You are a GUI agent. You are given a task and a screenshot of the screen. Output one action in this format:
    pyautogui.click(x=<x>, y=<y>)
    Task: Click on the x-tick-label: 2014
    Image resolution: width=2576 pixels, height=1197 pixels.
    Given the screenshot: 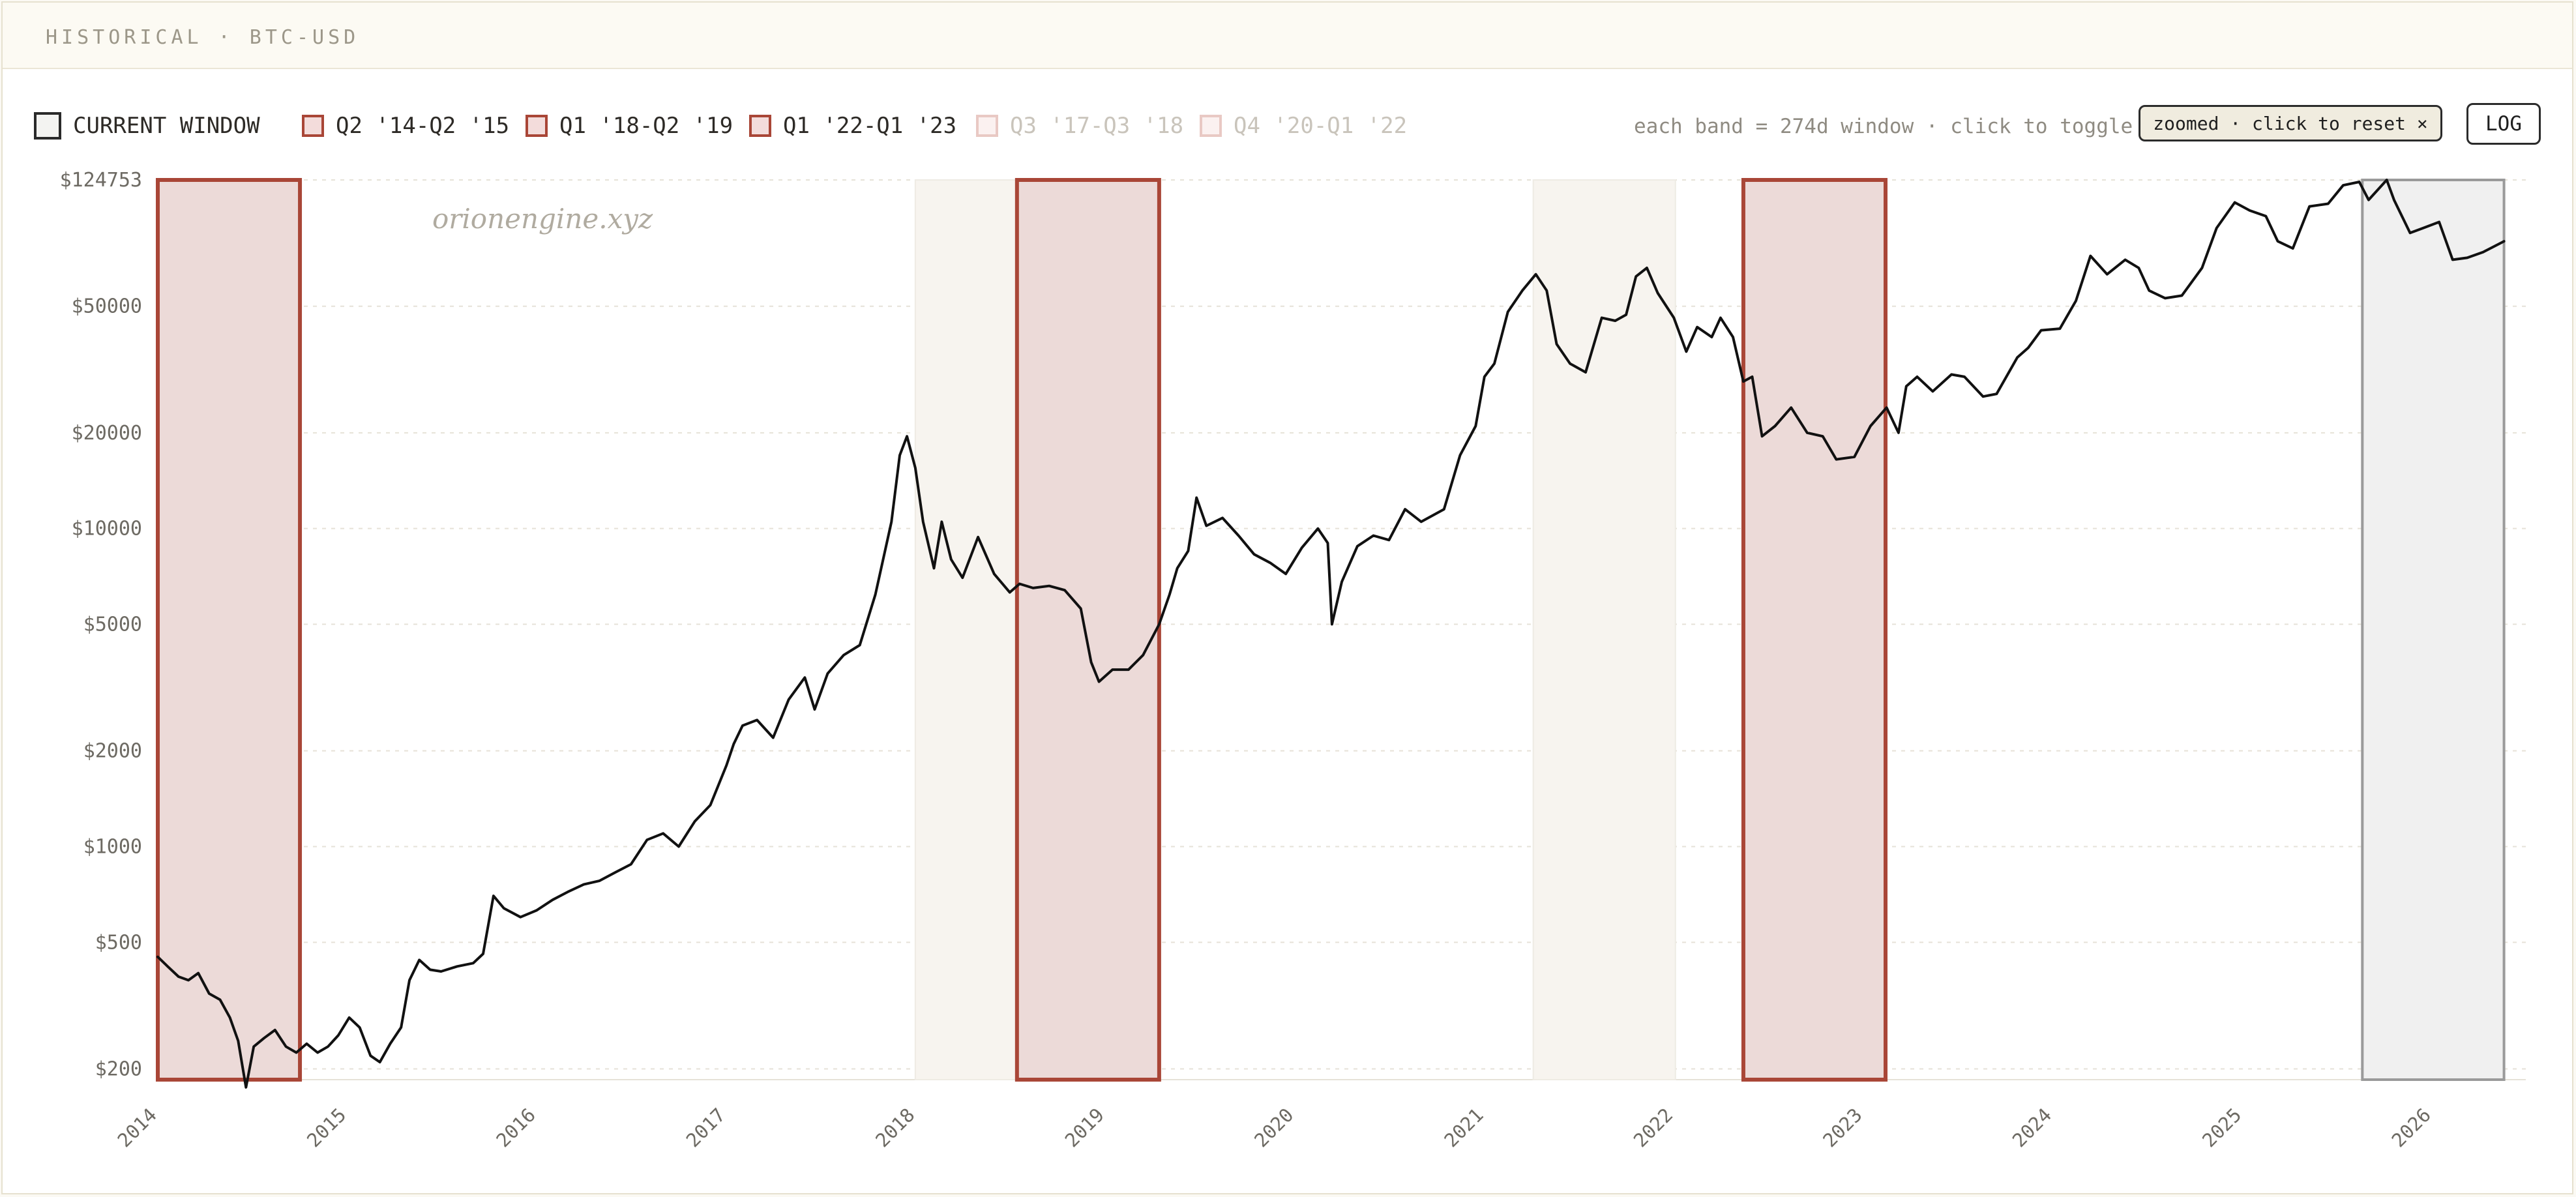 What is the action you would take?
    pyautogui.click(x=137, y=1127)
    